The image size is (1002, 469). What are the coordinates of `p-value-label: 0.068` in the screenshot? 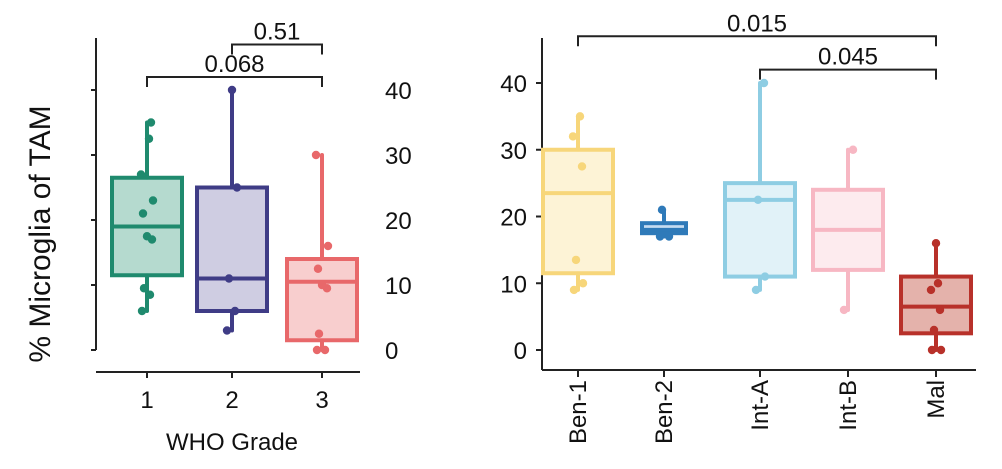 It's located at (234, 64).